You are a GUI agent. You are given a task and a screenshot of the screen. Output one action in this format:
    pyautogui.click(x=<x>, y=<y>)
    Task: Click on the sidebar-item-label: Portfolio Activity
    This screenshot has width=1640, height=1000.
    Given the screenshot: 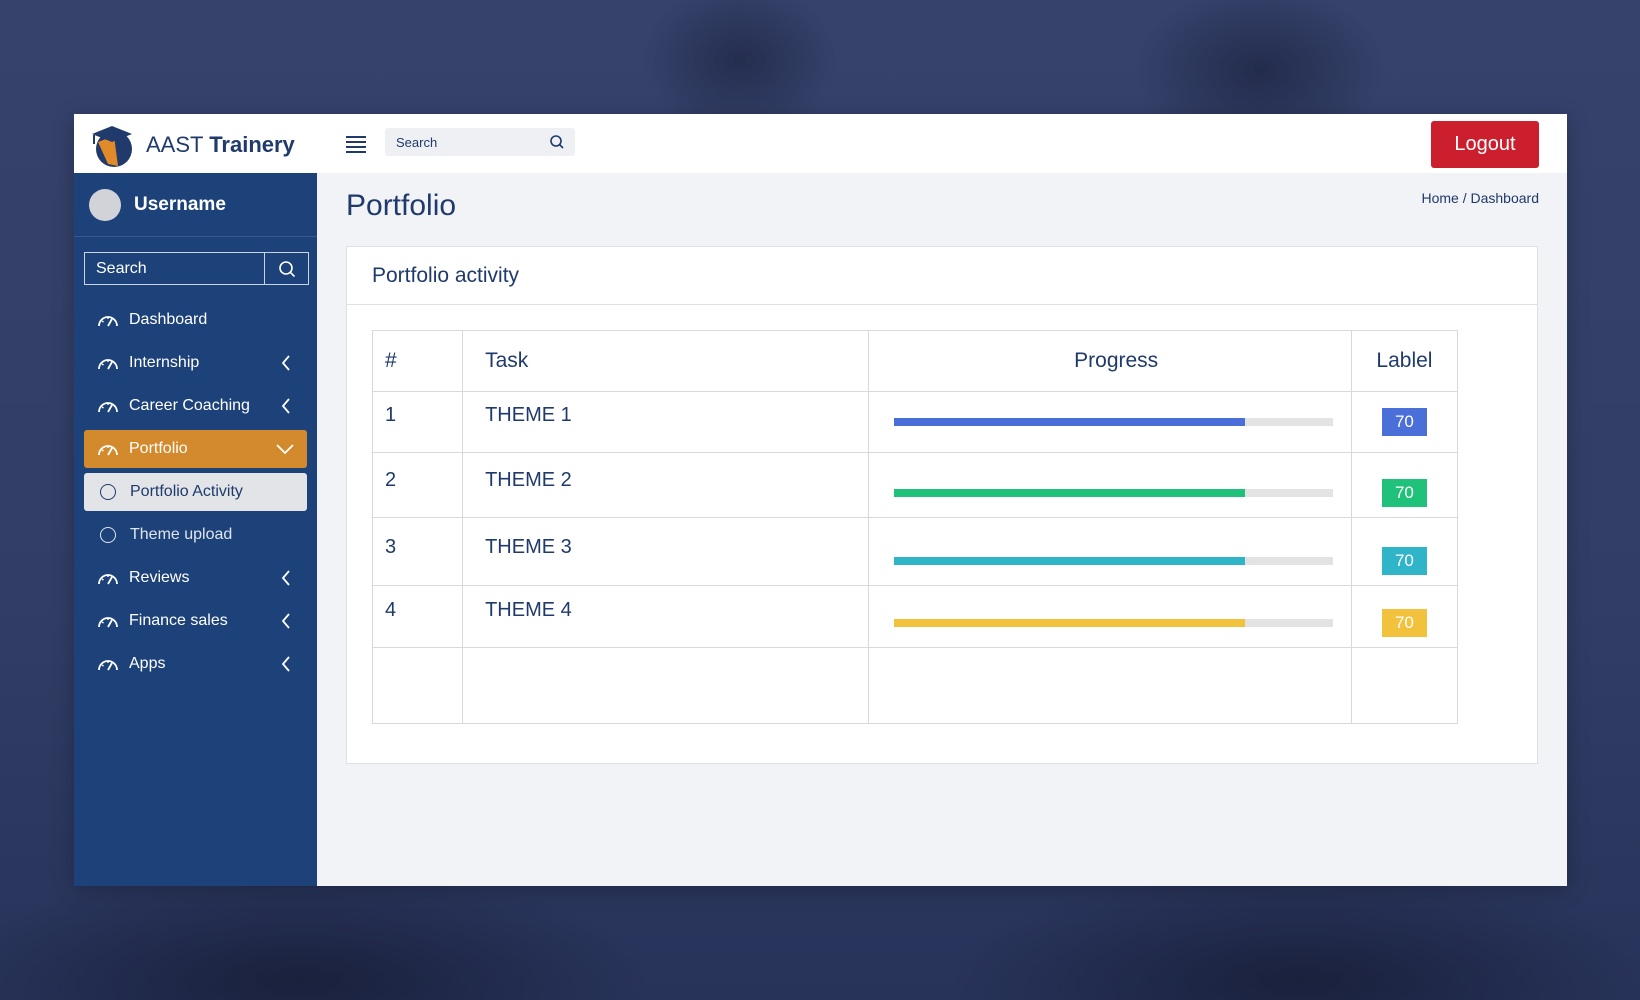 What is the action you would take?
    pyautogui.click(x=186, y=491)
    